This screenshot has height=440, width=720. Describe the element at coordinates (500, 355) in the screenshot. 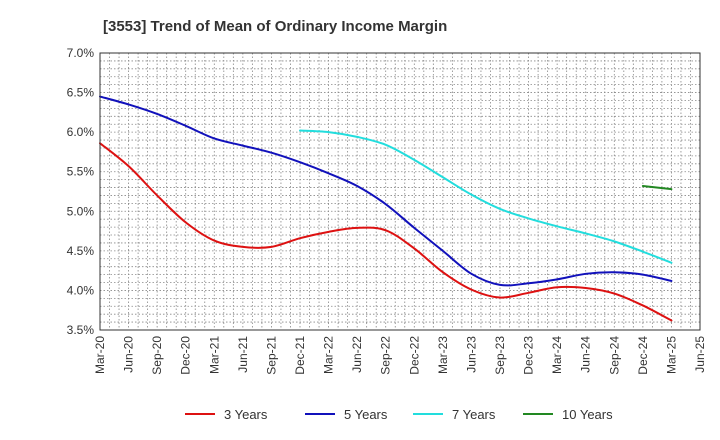

I see `x-tick-label: Sep-23` at that location.